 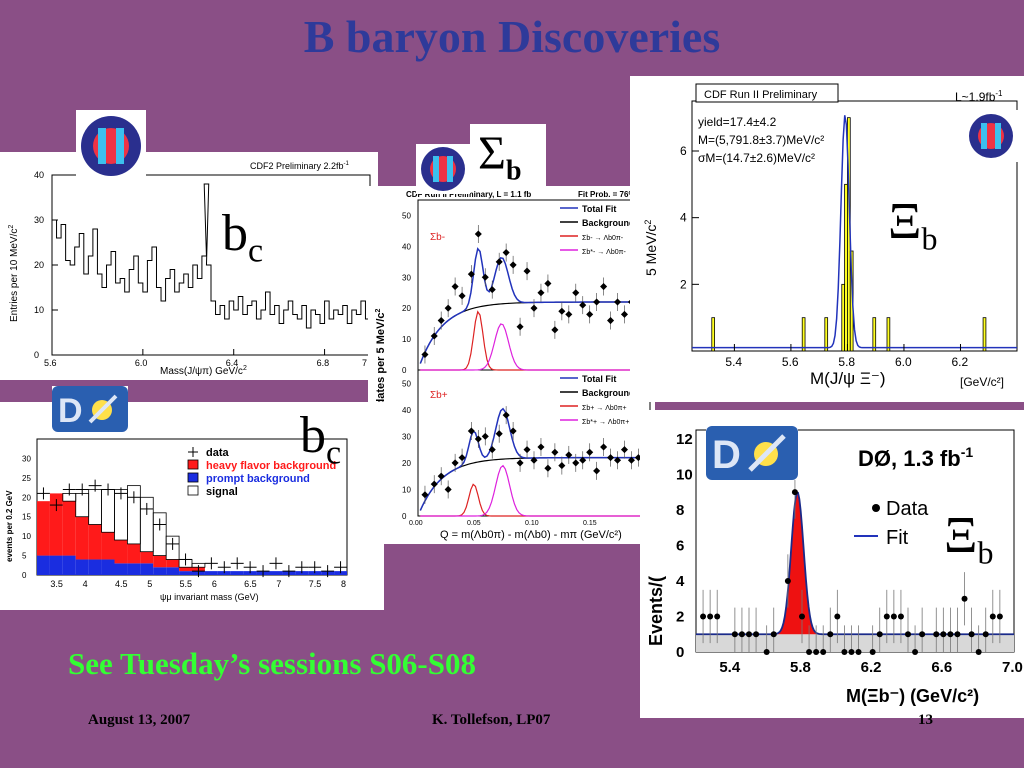 I want to click on y-tick-label: 20, so click(x=406, y=308).